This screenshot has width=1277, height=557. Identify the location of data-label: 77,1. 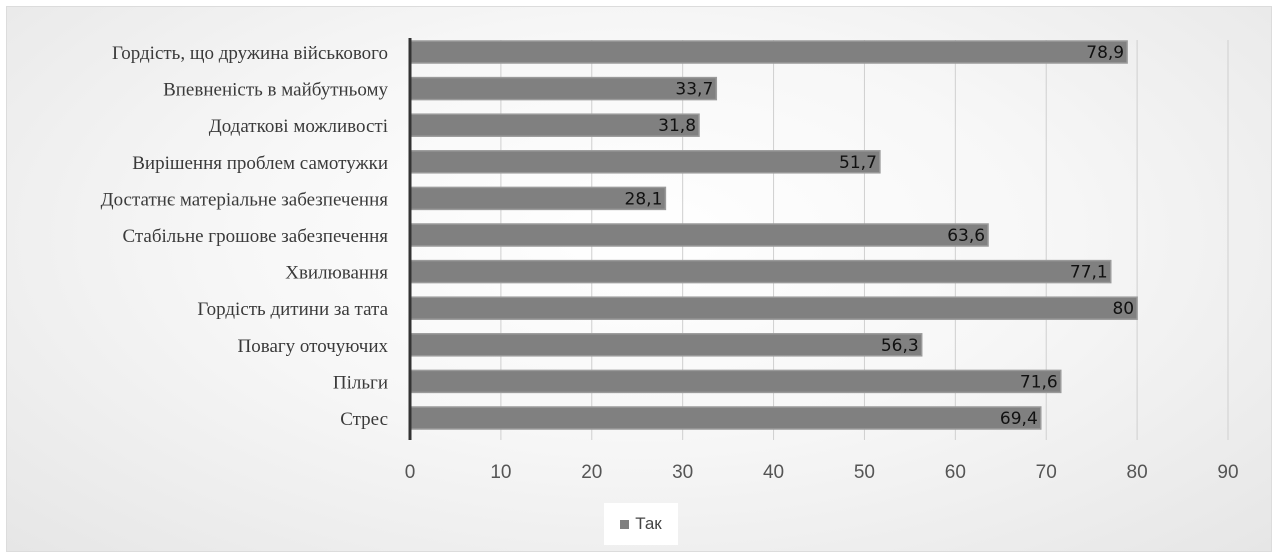
(1089, 273).